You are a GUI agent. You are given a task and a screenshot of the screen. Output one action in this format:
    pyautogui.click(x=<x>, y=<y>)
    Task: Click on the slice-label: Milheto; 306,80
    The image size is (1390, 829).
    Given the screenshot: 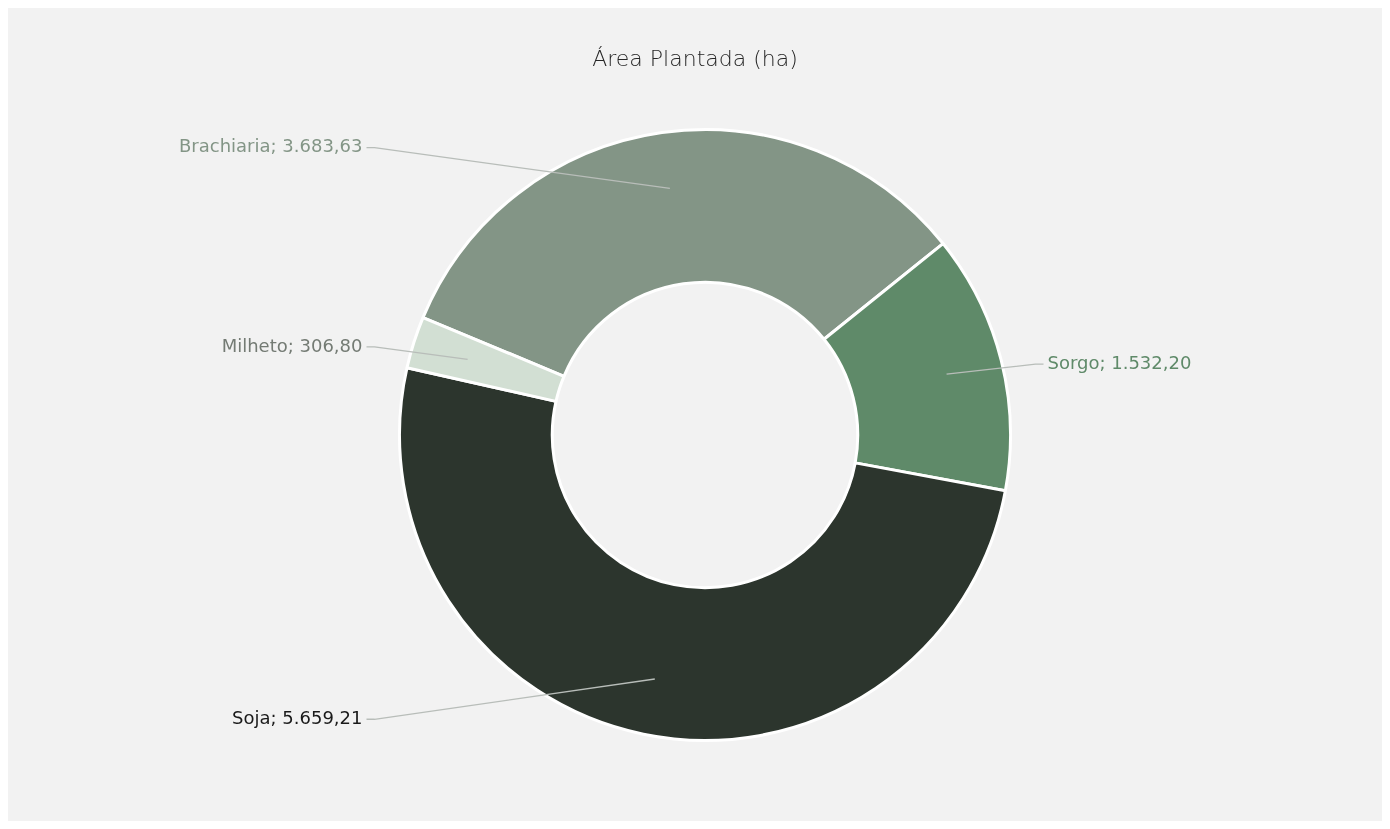 What is the action you would take?
    pyautogui.click(x=292, y=345)
    